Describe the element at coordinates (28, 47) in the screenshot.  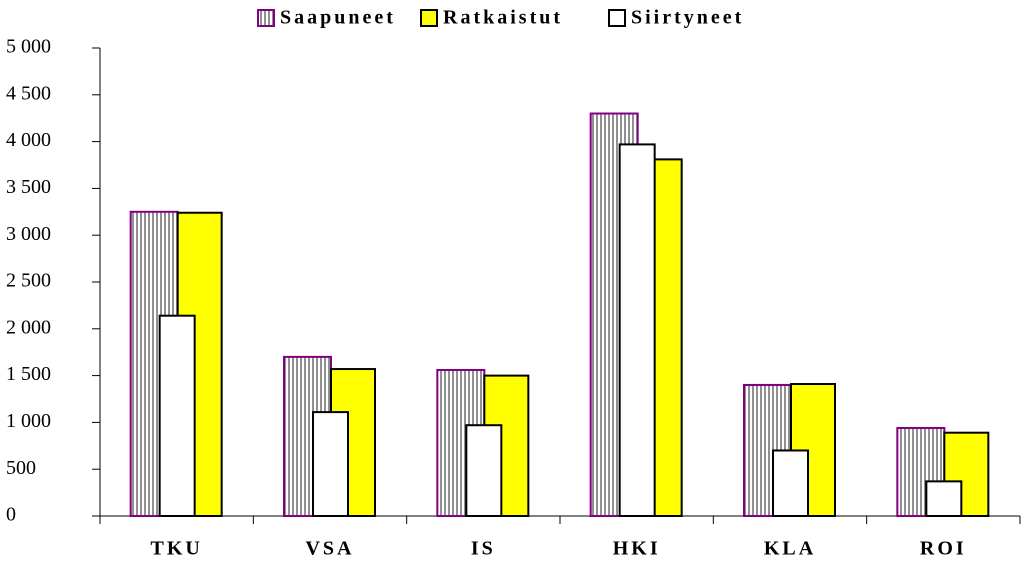
I see `y-tick-label: 5 000` at that location.